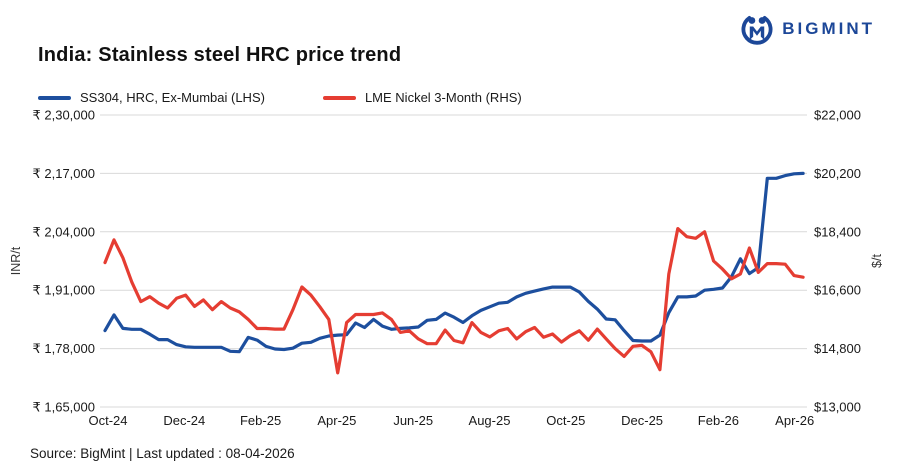  What do you see at coordinates (413, 420) in the screenshot?
I see `x-axis-tick-label: Jun-25` at bounding box center [413, 420].